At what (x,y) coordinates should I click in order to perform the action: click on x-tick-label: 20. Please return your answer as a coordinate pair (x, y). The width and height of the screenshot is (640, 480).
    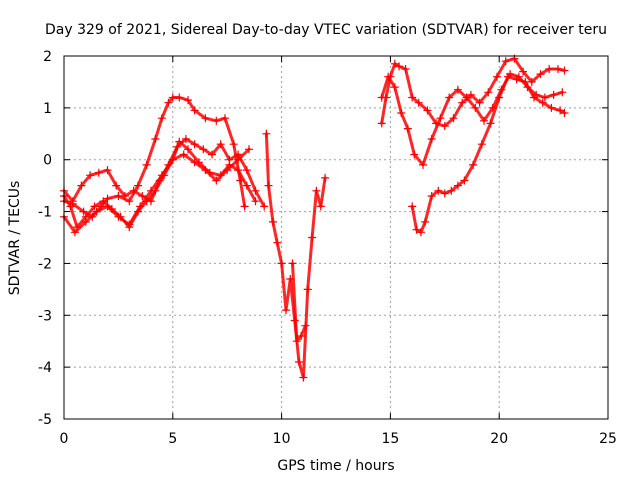
    Looking at the image, I should click on (499, 439).